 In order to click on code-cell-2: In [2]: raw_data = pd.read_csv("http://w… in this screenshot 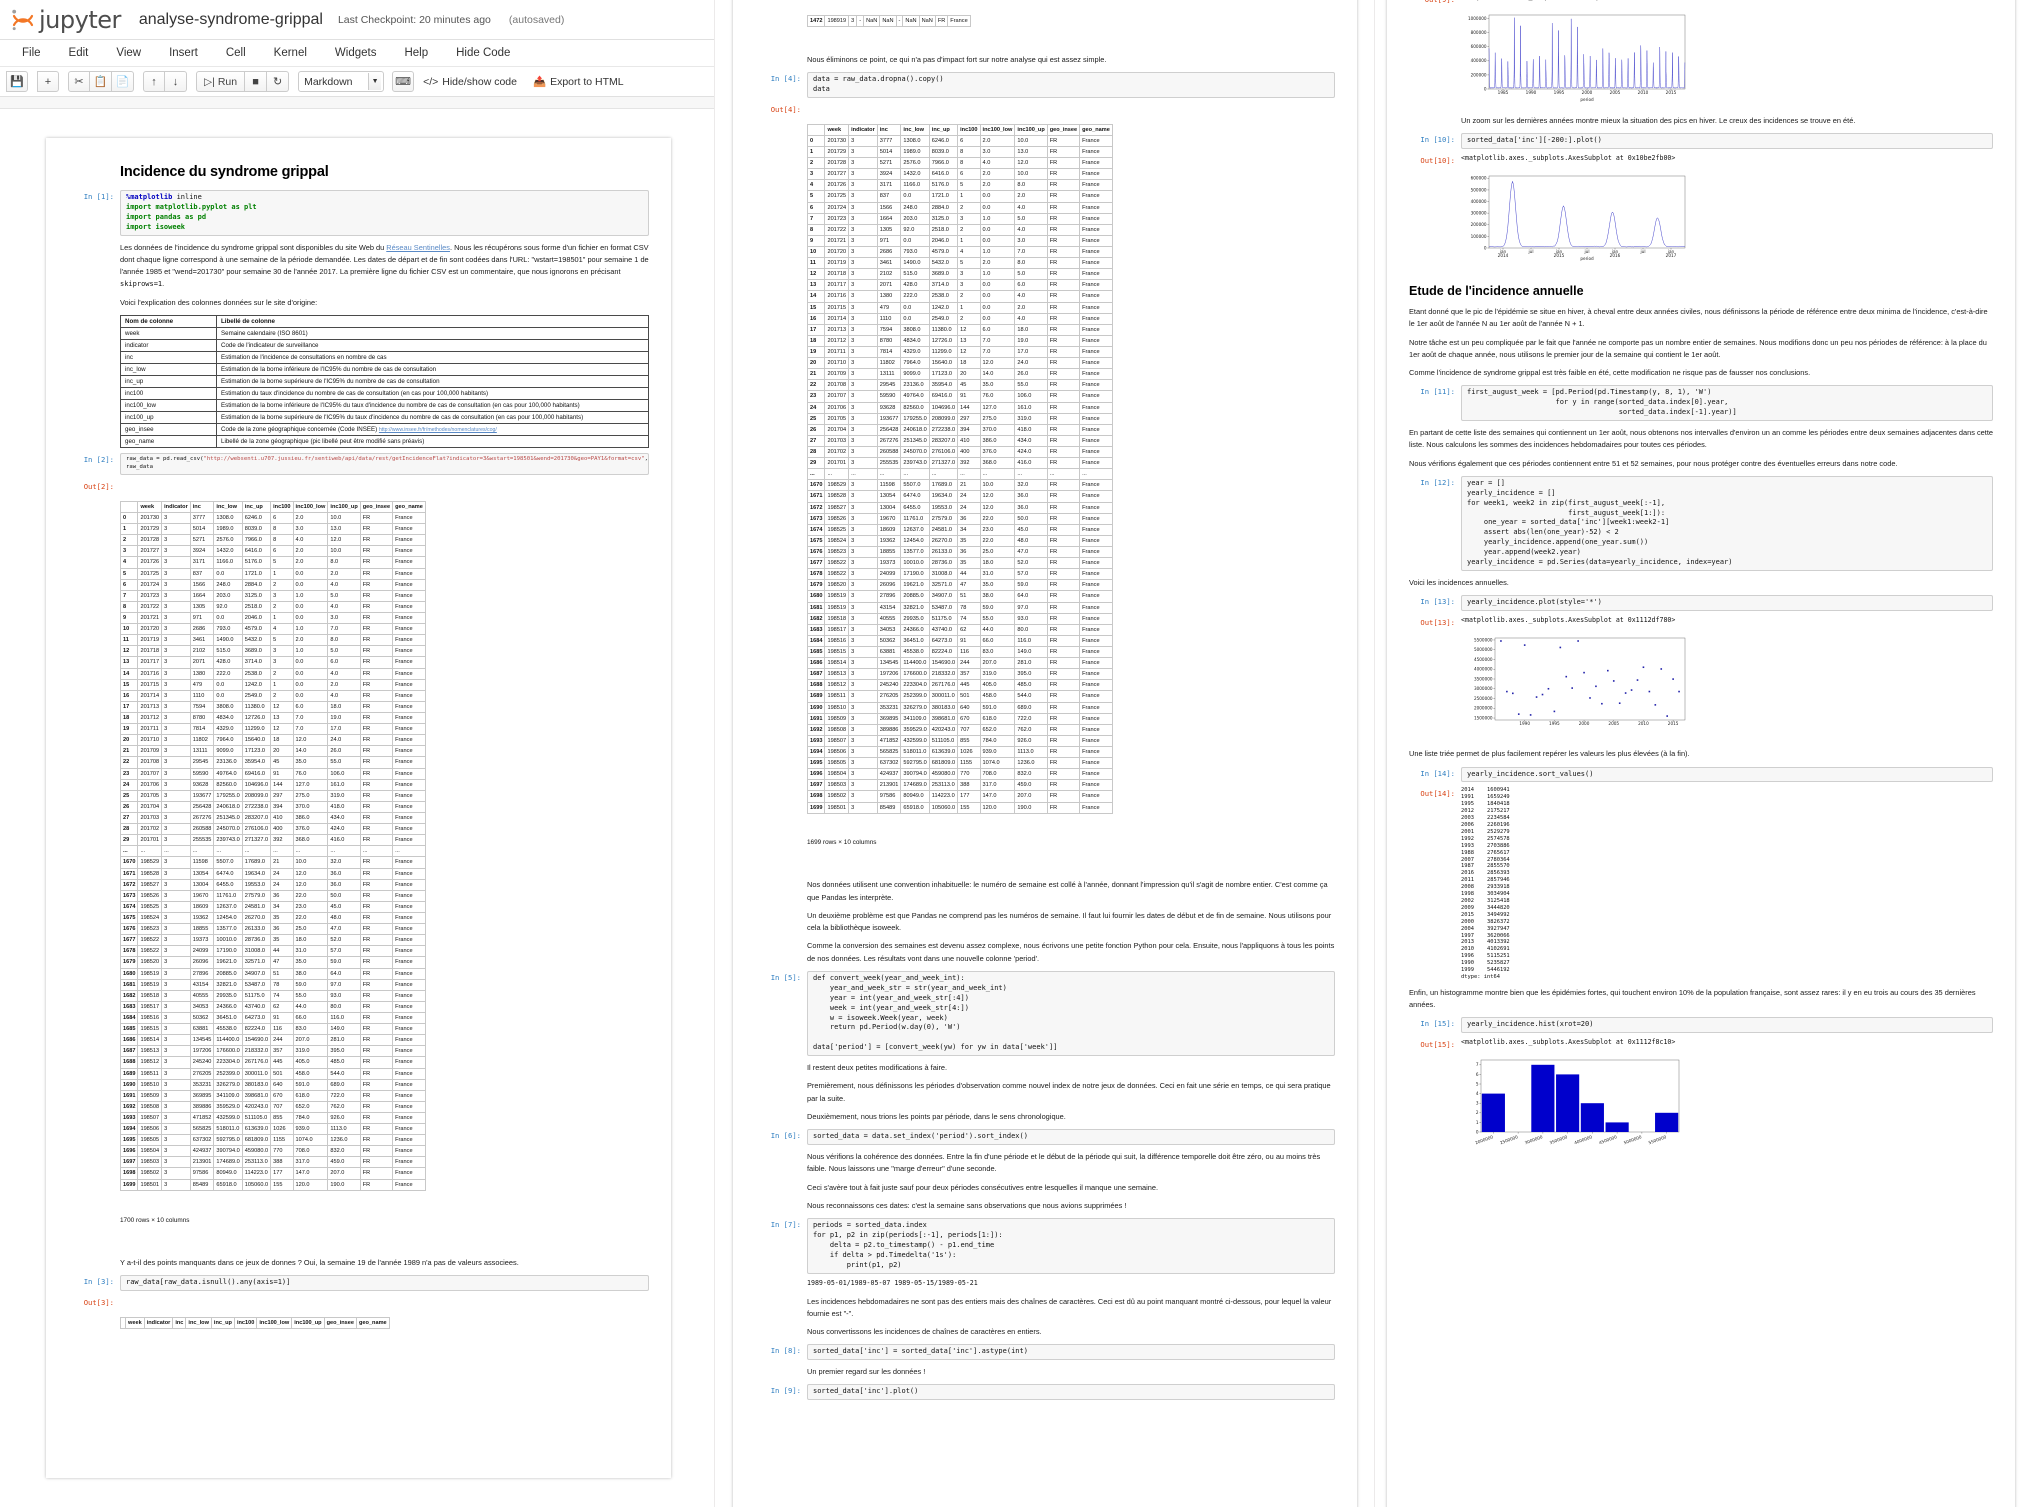, I will do `click(358, 464)`.